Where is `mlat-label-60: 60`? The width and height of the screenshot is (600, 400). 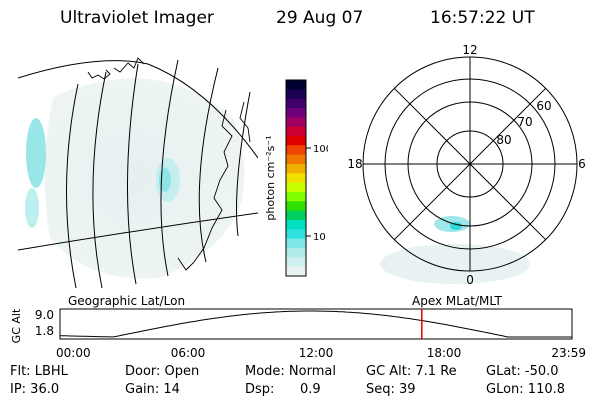
mlat-label-60: 60 is located at coordinates (543, 106).